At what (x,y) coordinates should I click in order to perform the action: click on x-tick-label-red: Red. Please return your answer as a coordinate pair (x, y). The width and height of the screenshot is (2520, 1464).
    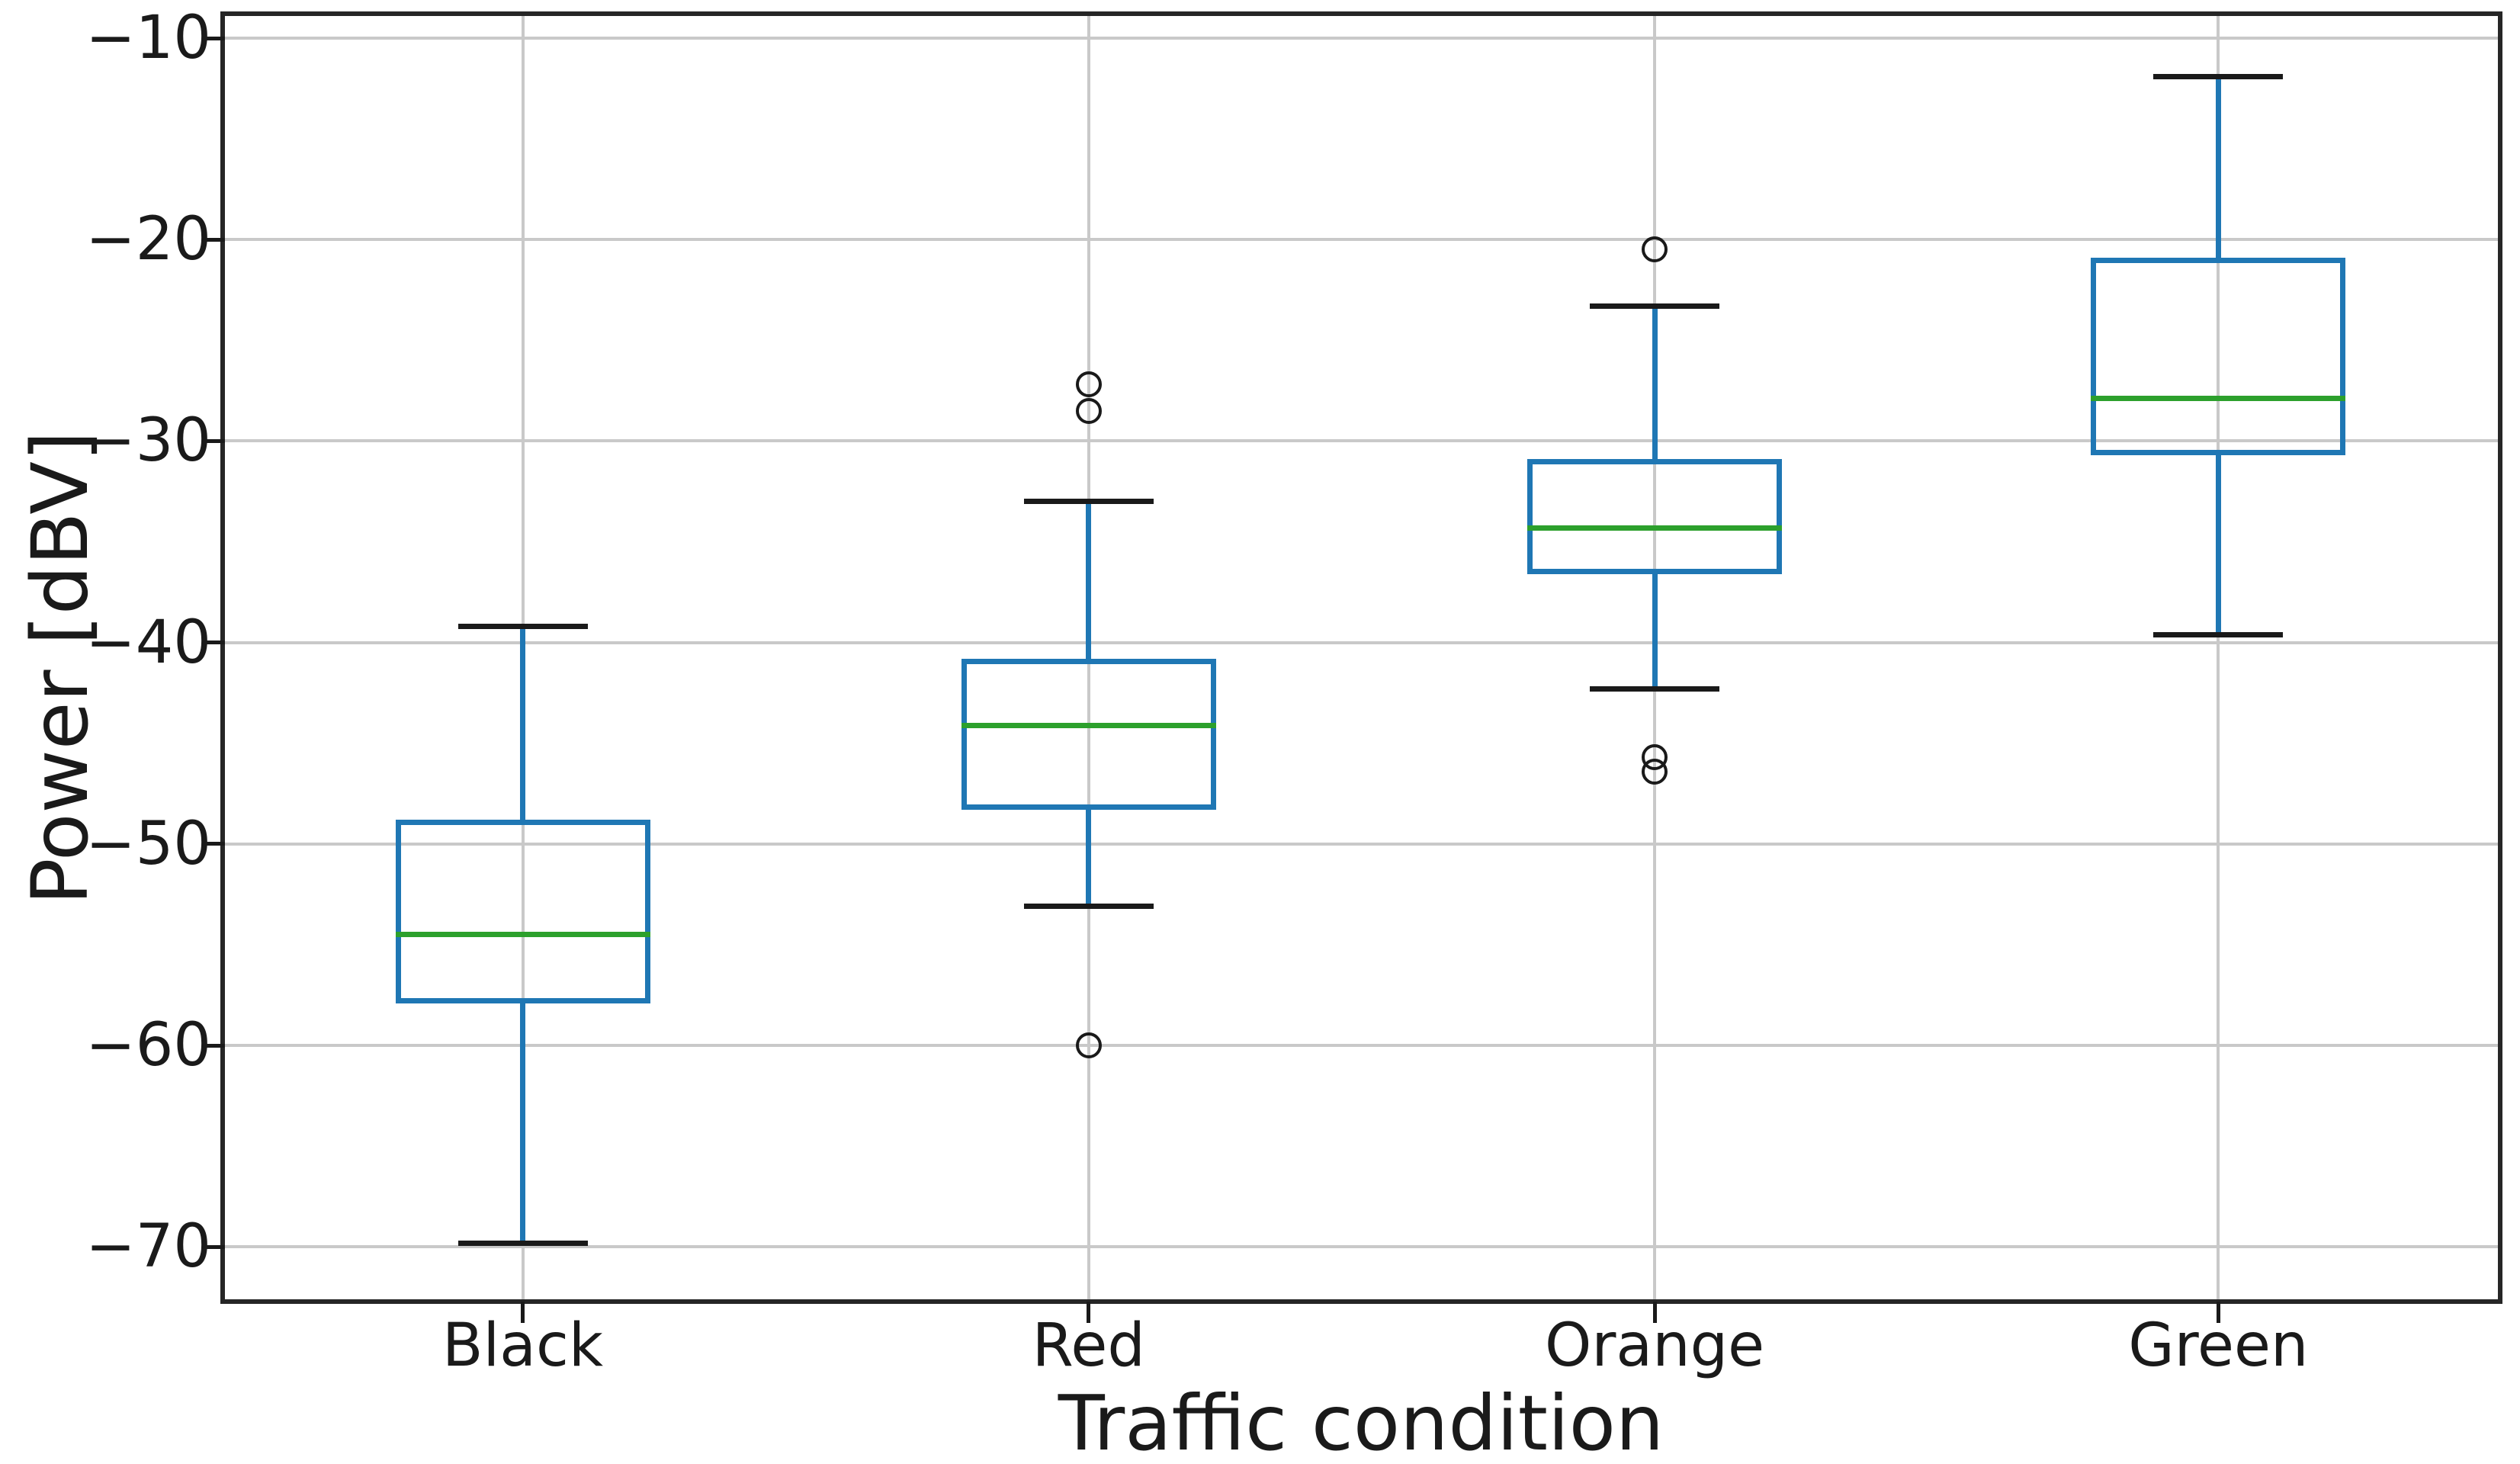
    Looking at the image, I should click on (1088, 1346).